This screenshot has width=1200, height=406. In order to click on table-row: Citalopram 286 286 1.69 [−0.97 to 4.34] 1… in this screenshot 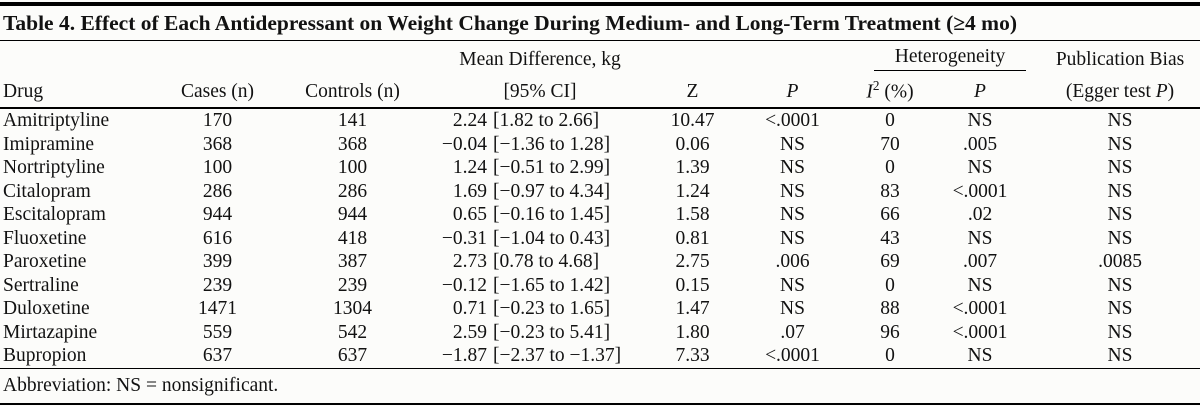, I will do `click(600, 192)`.